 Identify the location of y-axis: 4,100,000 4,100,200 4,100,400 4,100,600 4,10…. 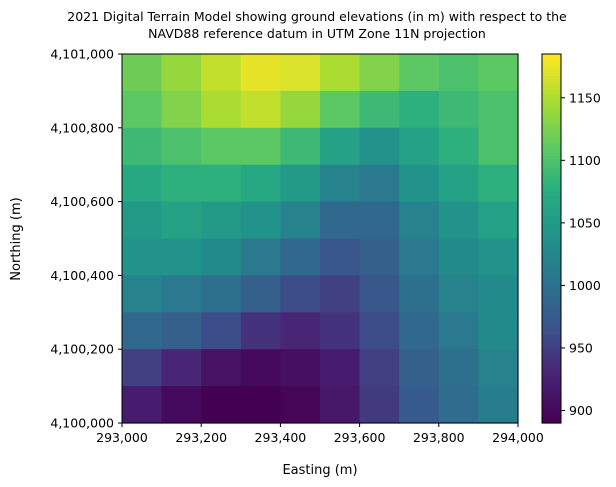
(86, 239).